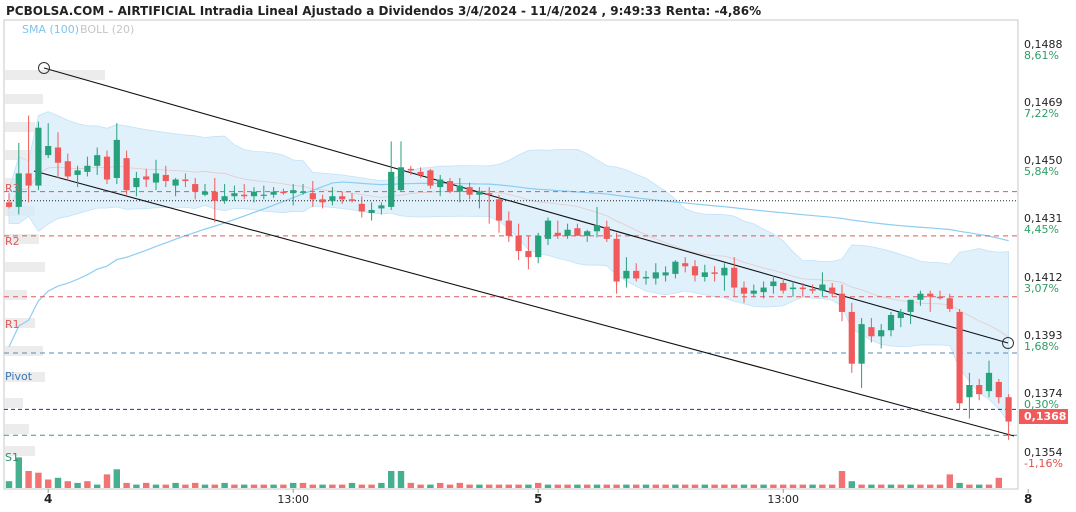 The height and width of the screenshot is (512, 1076). Describe the element at coordinates (1041, 404) in the screenshot. I see `pct-tick: 0,30%` at that location.